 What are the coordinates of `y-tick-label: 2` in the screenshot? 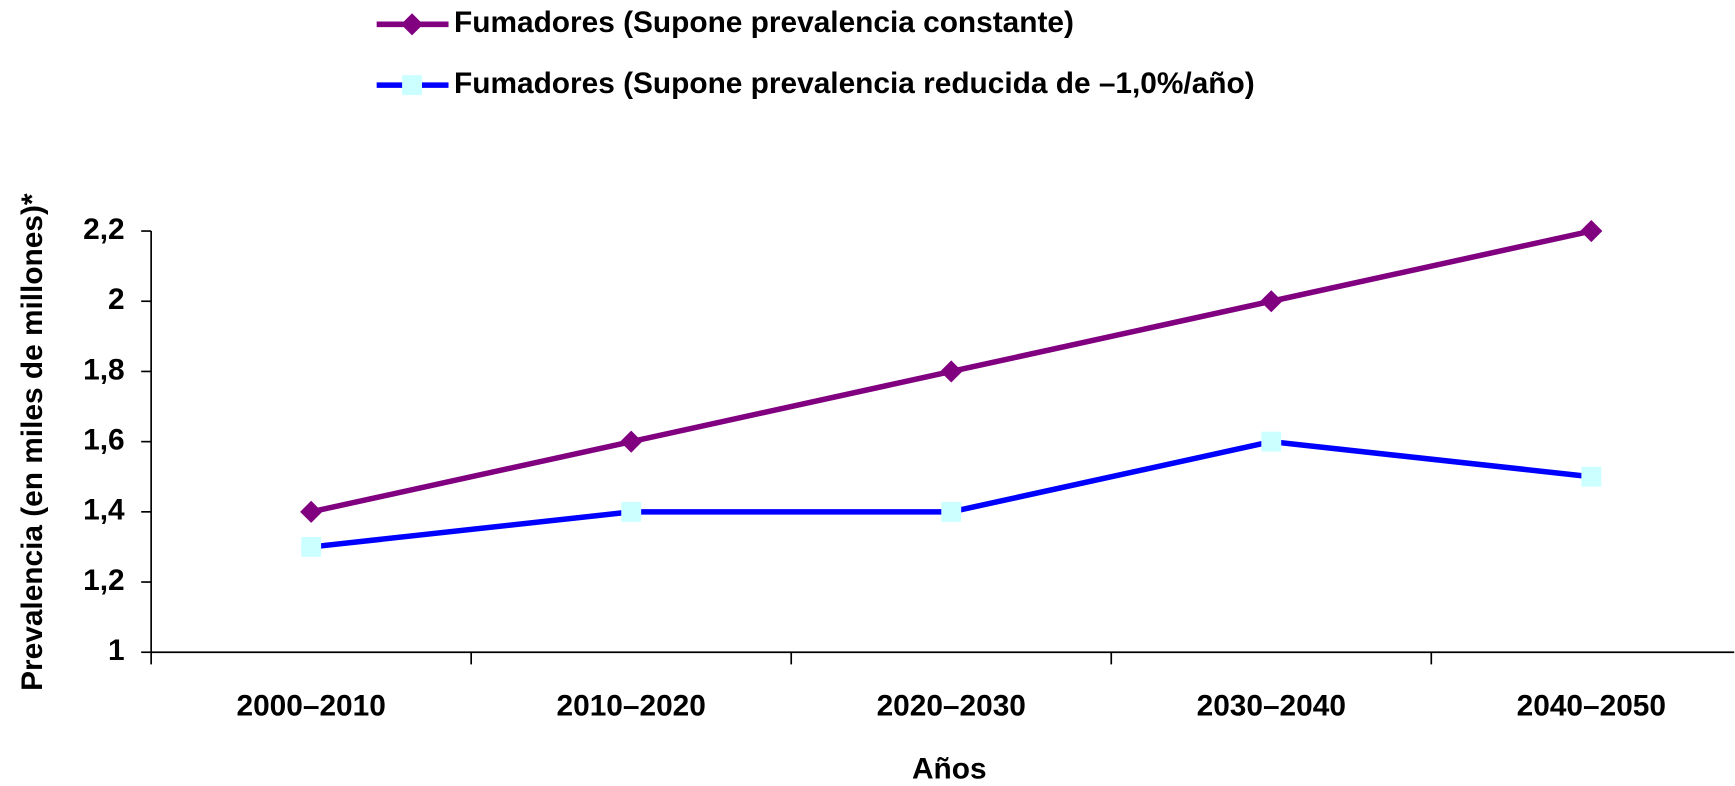 It's located at (116, 299).